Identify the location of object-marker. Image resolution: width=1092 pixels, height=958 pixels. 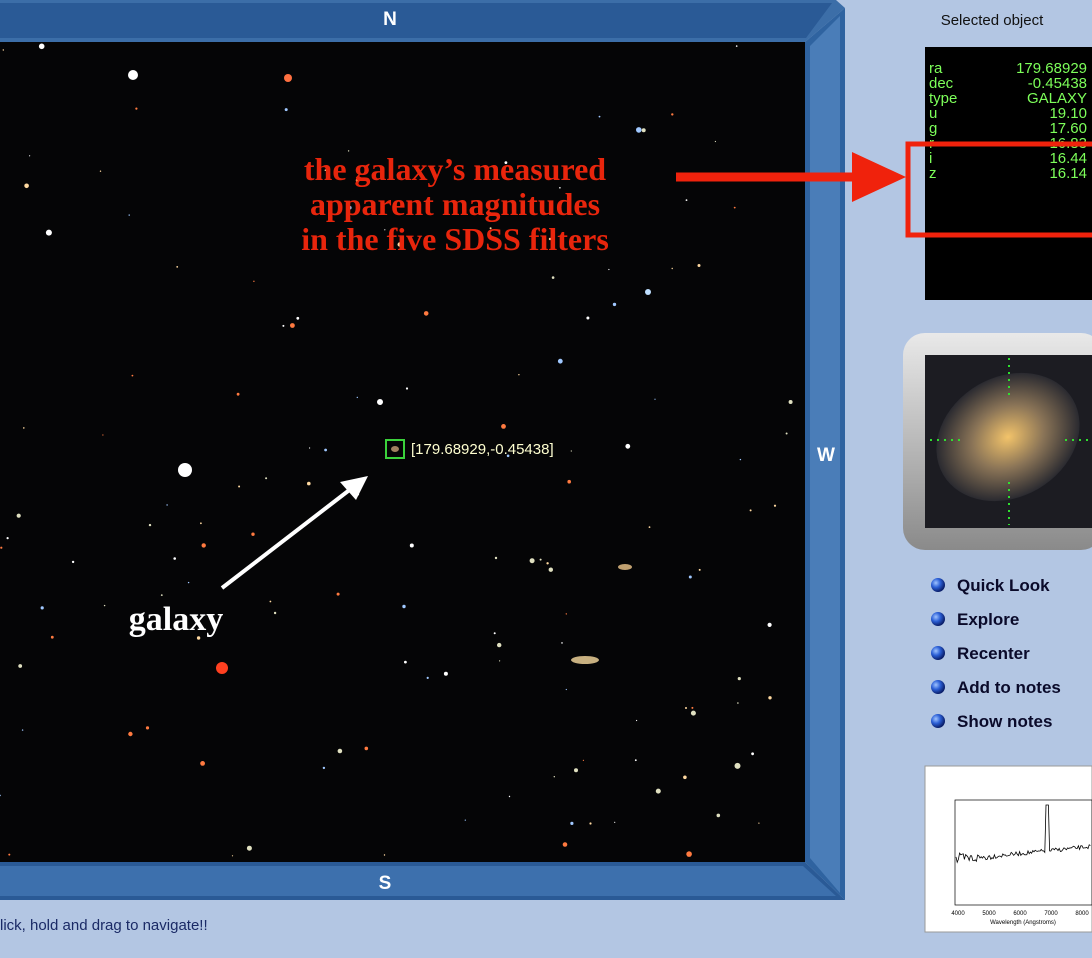
(395, 449).